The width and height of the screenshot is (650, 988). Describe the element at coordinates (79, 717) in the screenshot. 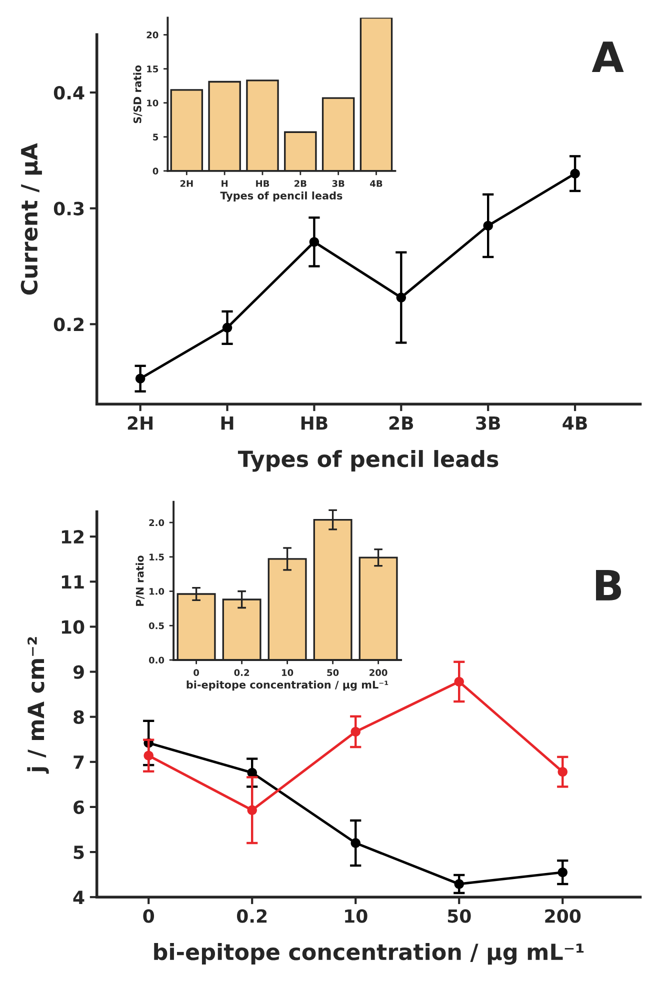

I see `y-tick-label: 8` at that location.